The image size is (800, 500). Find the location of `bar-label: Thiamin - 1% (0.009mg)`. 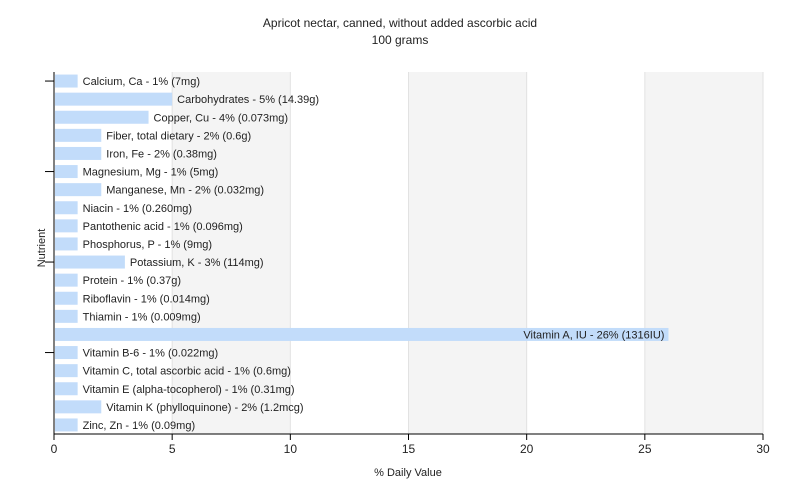

bar-label: Thiamin - 1% (0.009mg) is located at coordinates (142, 317).